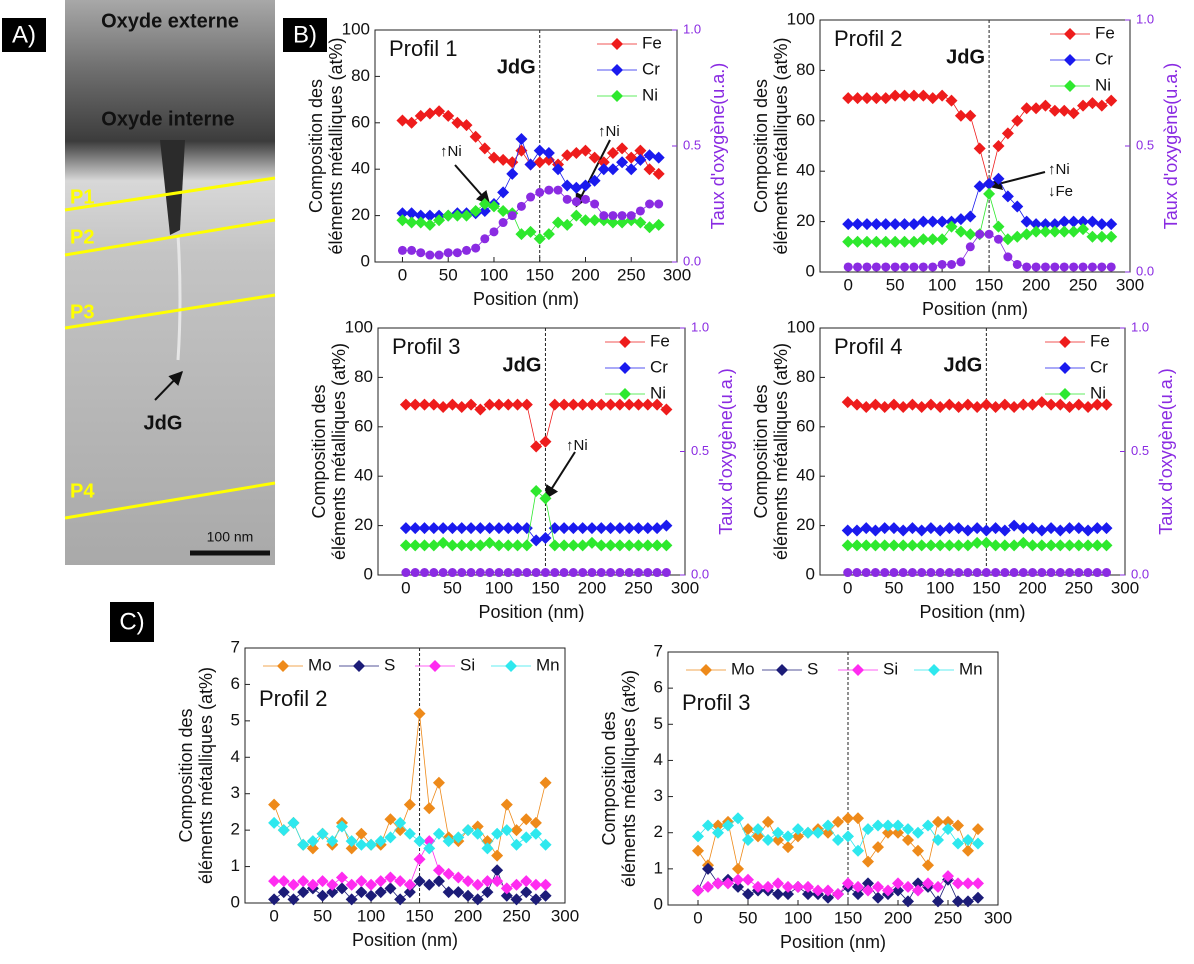 The width and height of the screenshot is (1194, 964). What do you see at coordinates (82, 237) in the screenshot?
I see `label: P2` at bounding box center [82, 237].